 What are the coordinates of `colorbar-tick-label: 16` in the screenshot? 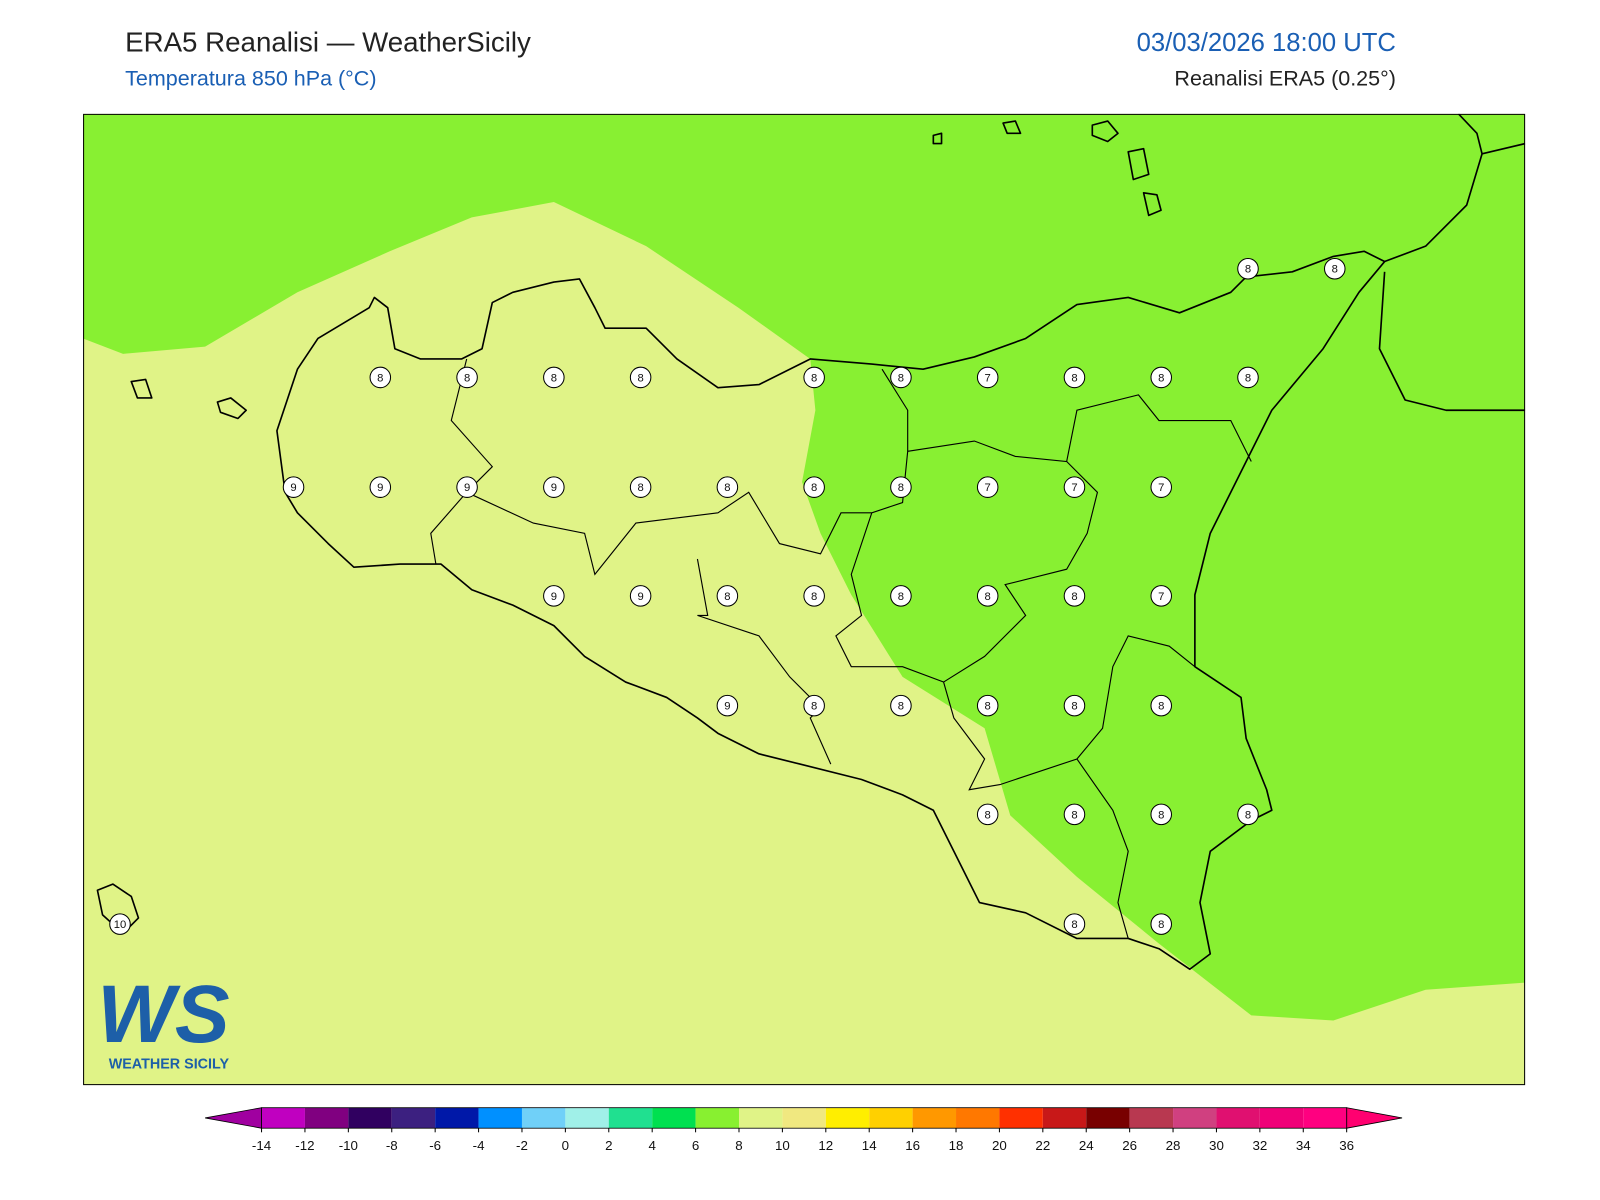 It's located at (912, 1145).